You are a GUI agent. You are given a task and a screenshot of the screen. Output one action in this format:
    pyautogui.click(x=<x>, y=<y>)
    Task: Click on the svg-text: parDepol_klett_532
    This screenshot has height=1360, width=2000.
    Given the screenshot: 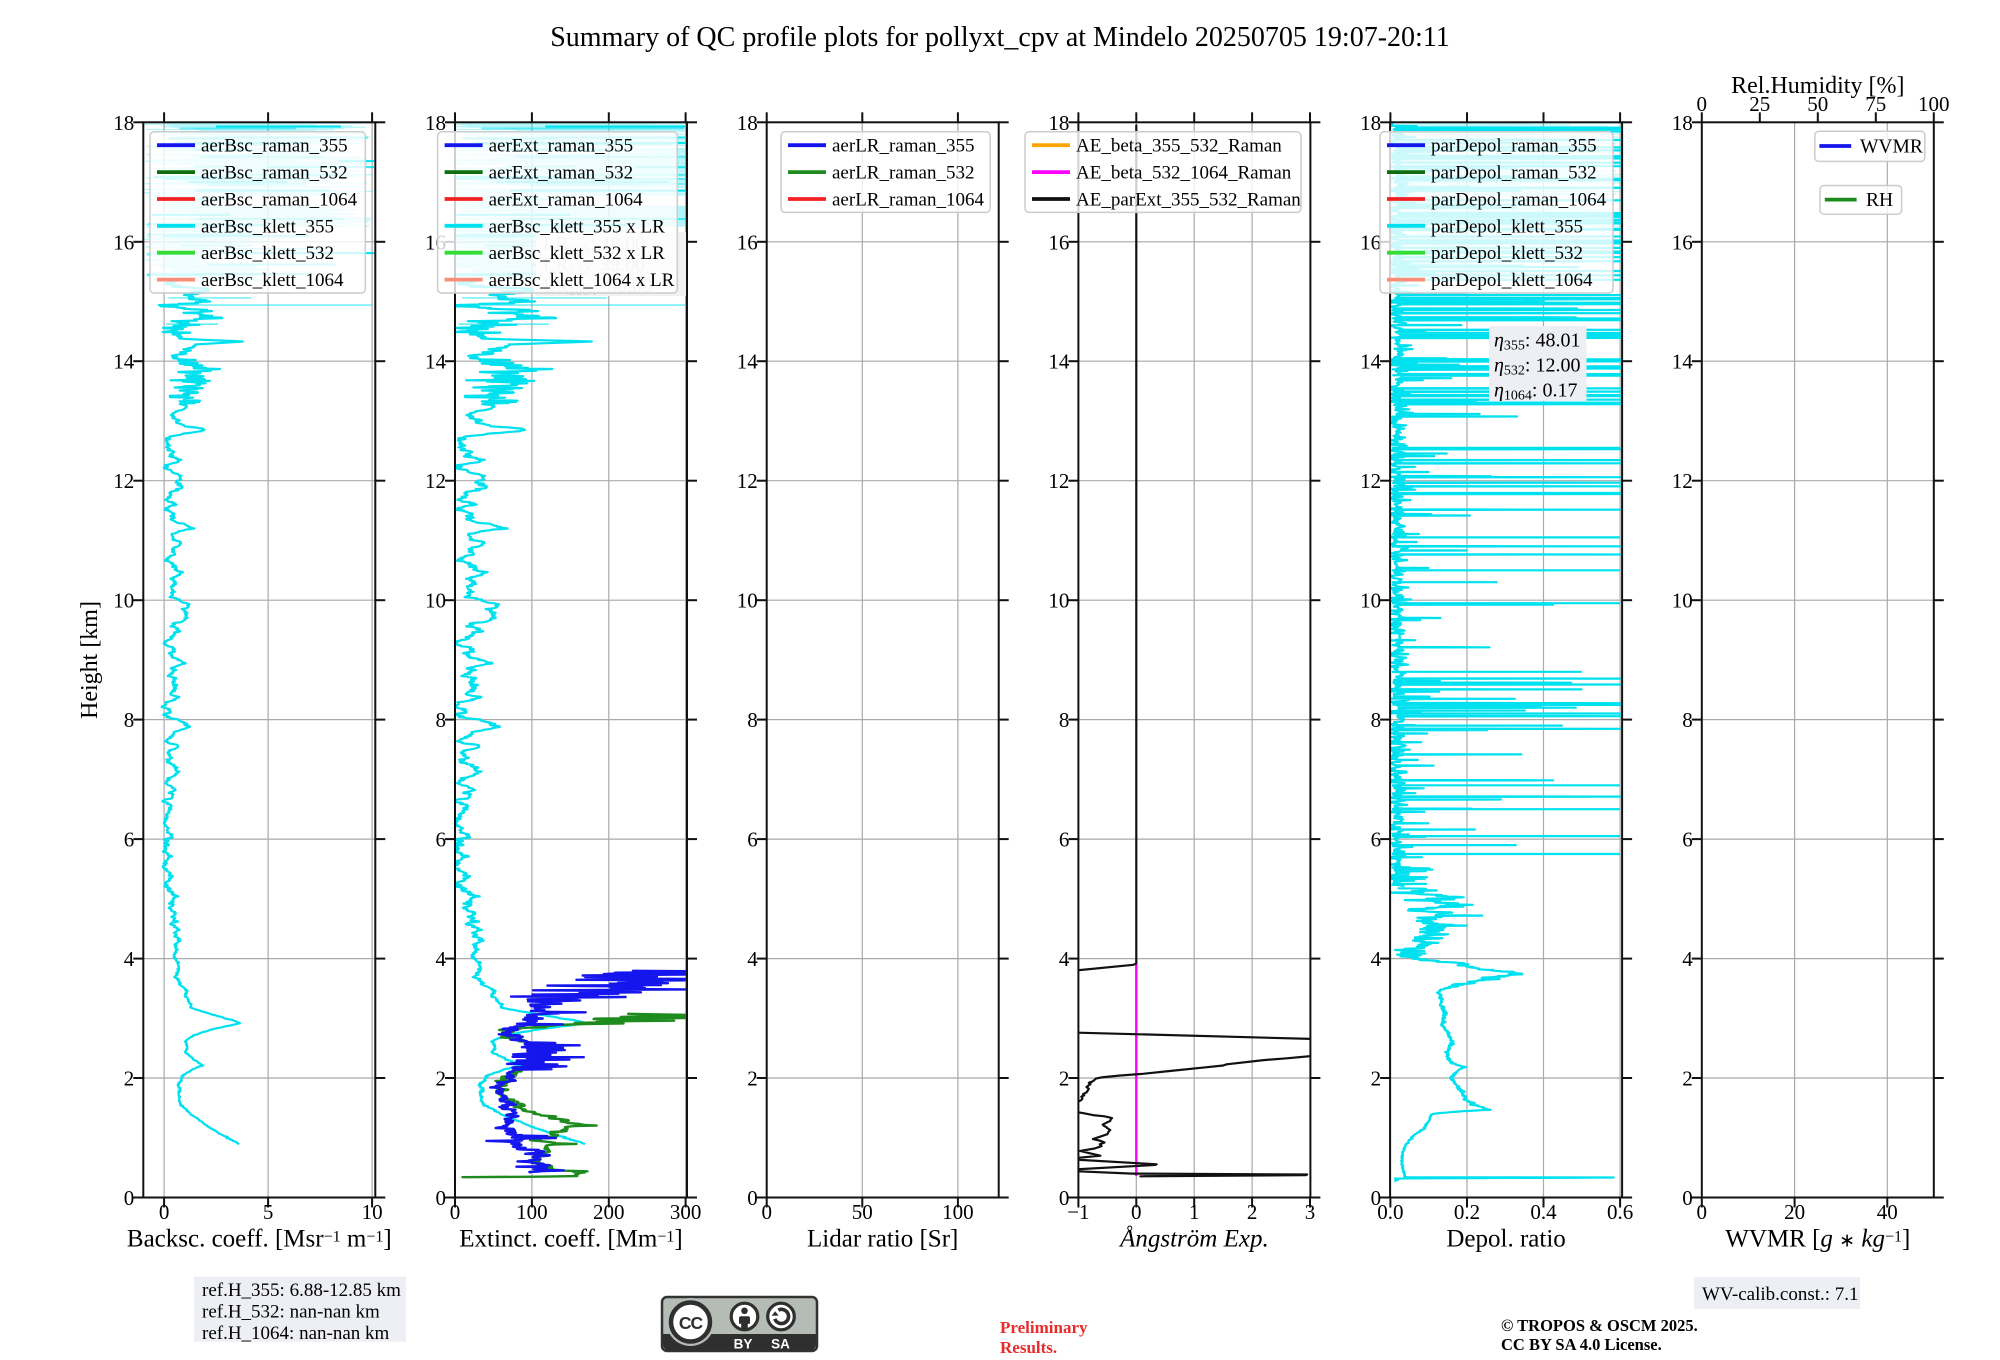 What is the action you would take?
    pyautogui.click(x=1507, y=253)
    